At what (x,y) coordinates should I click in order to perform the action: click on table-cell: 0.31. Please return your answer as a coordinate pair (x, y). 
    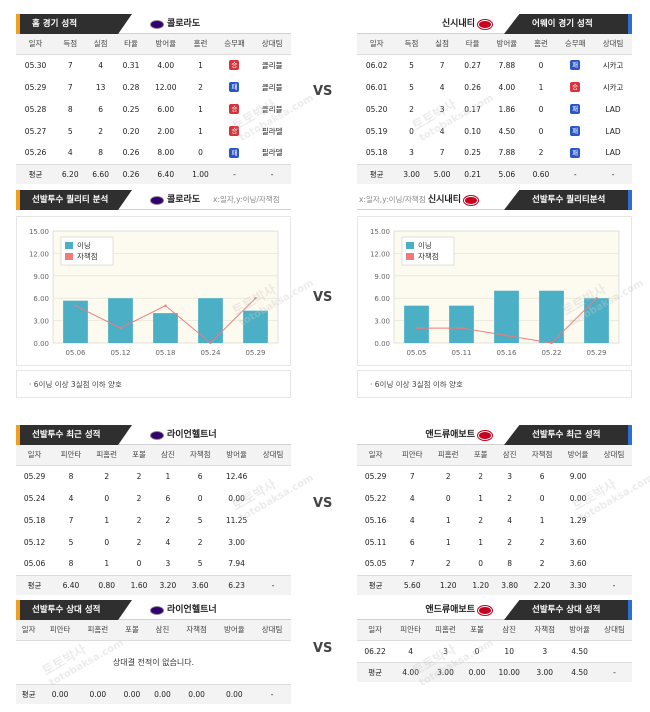
    Looking at the image, I should click on (131, 65).